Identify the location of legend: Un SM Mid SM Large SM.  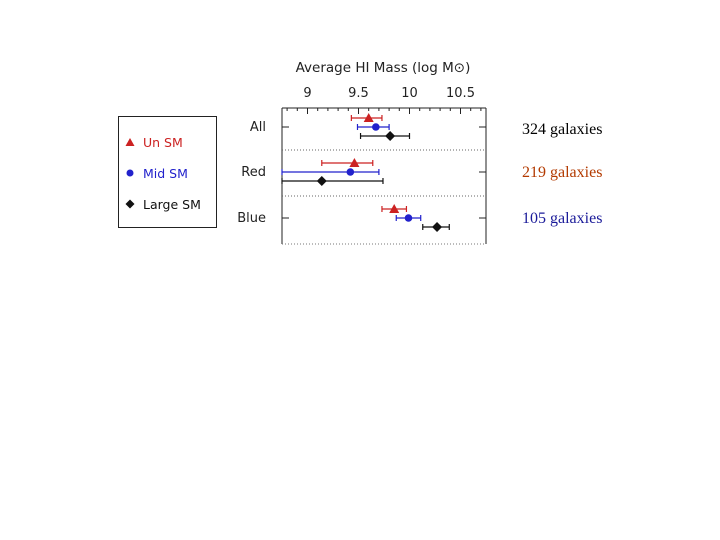
(167, 172).